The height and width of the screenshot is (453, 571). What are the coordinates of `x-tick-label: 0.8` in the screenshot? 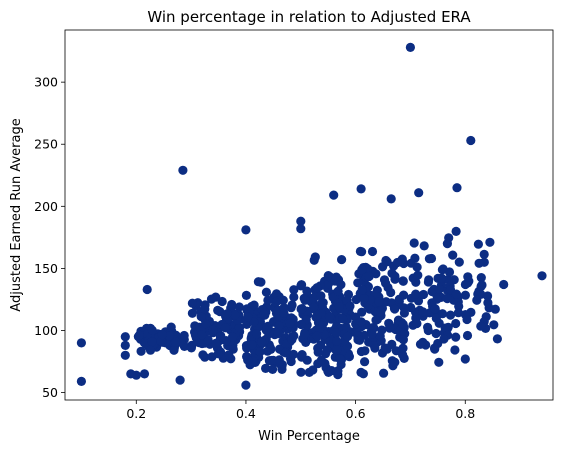 It's located at (465, 413).